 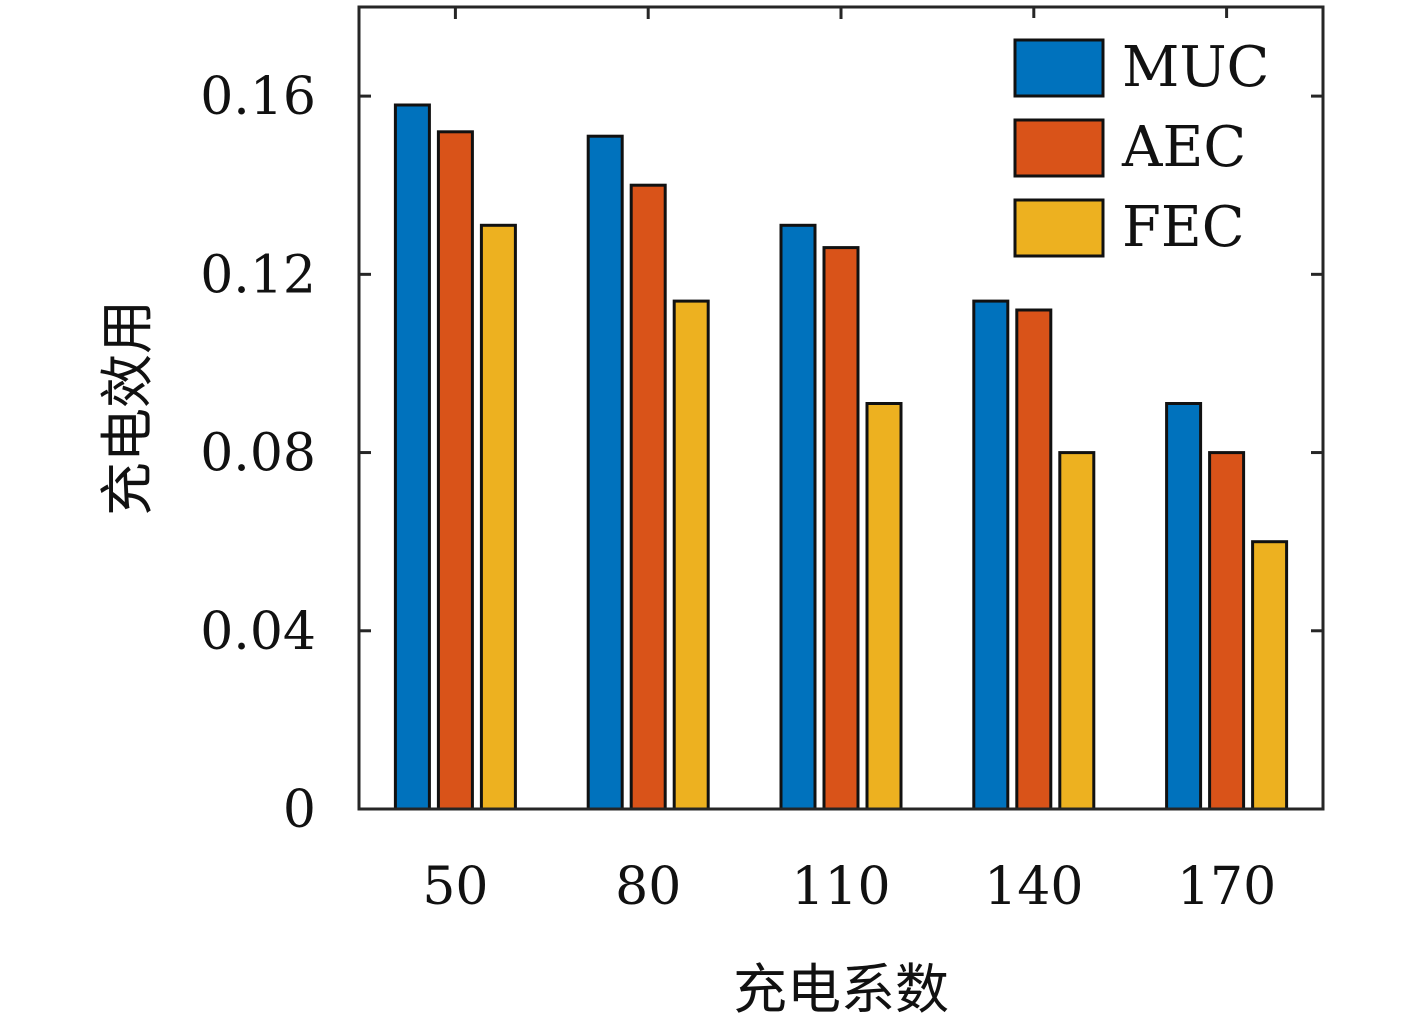 I want to click on legend-label-fec: FEC, so click(x=1183, y=227).